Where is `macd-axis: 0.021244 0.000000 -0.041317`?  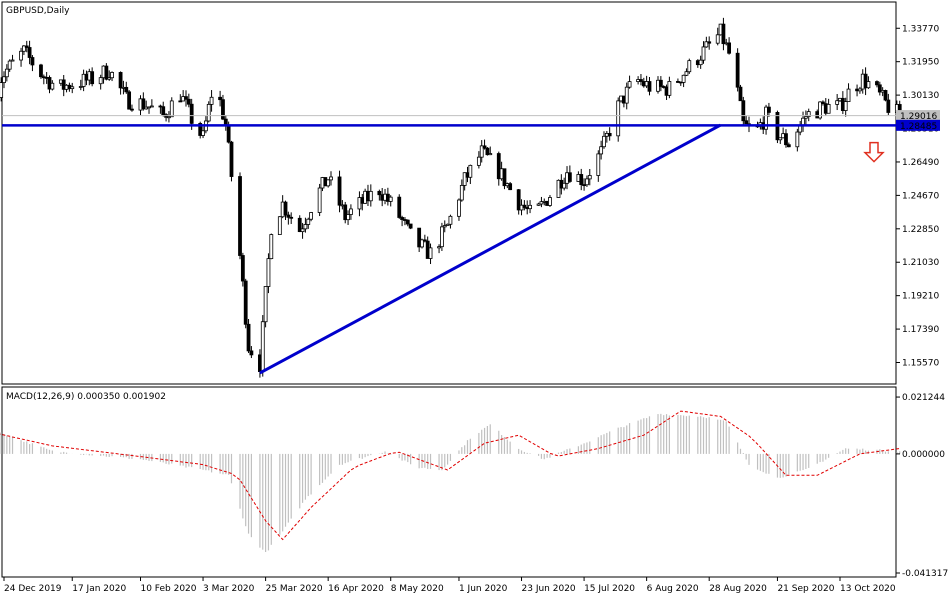 macd-axis: 0.021244 0.000000 -0.041317 is located at coordinates (922, 486).